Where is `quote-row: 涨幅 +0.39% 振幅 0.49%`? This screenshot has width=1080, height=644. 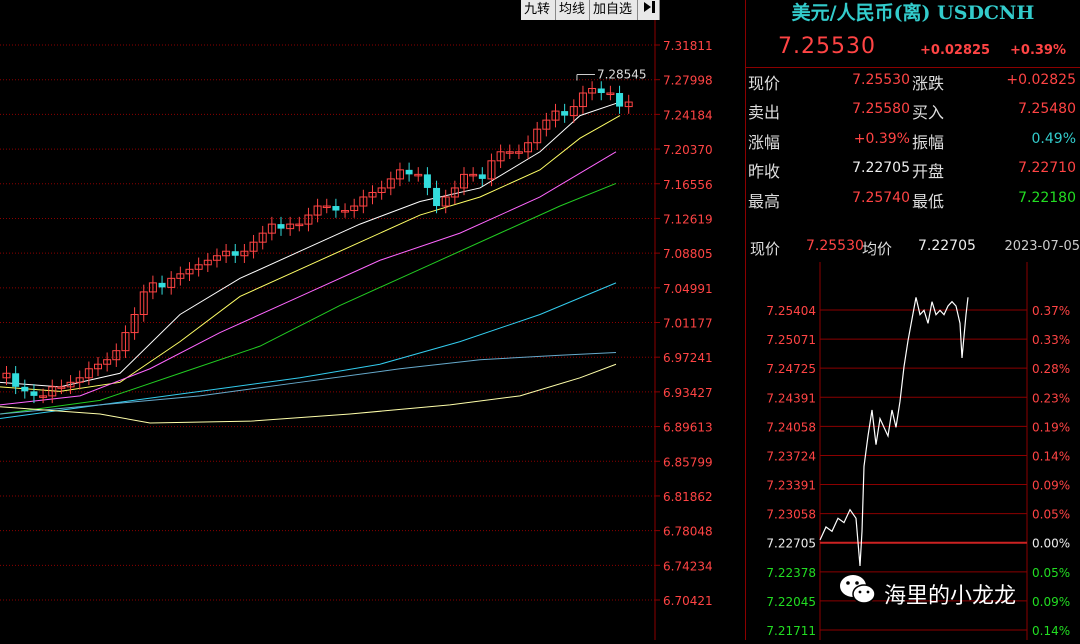
quote-row: 涨幅 +0.39% 振幅 0.49% is located at coordinates (913, 143).